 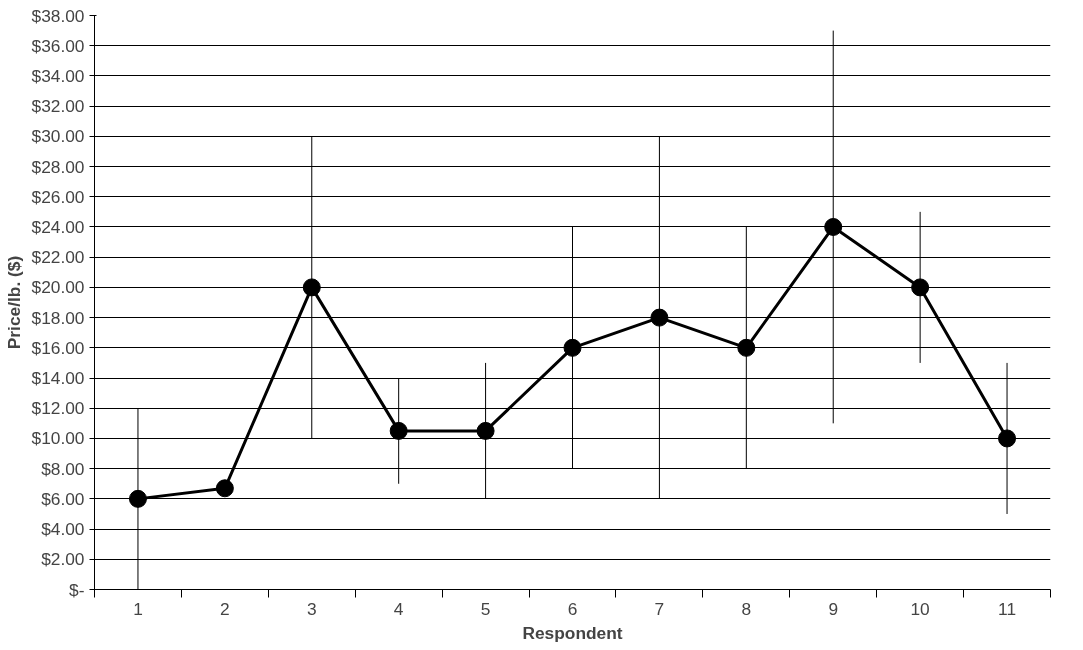 I want to click on x-tick-label: 7, so click(x=659, y=608).